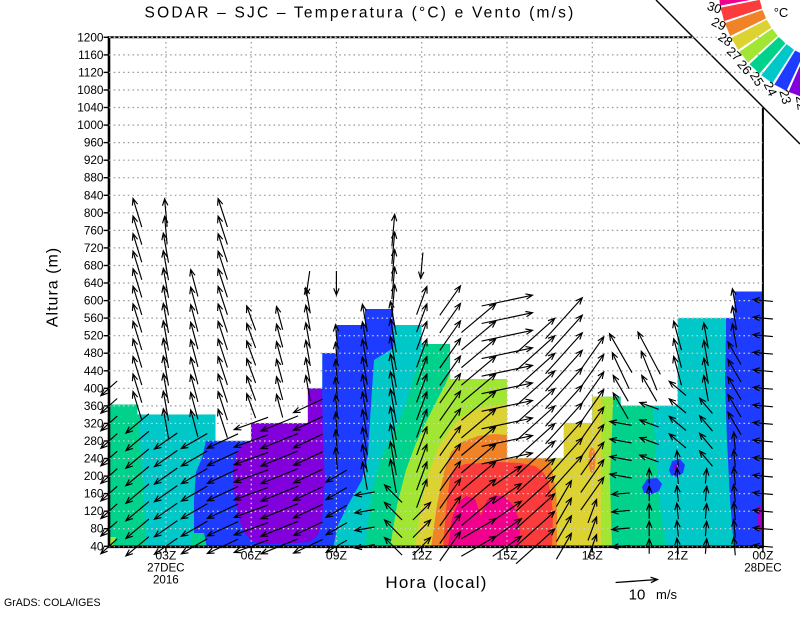  What do you see at coordinates (94, 283) in the screenshot?
I see `svg-text: 640` at bounding box center [94, 283].